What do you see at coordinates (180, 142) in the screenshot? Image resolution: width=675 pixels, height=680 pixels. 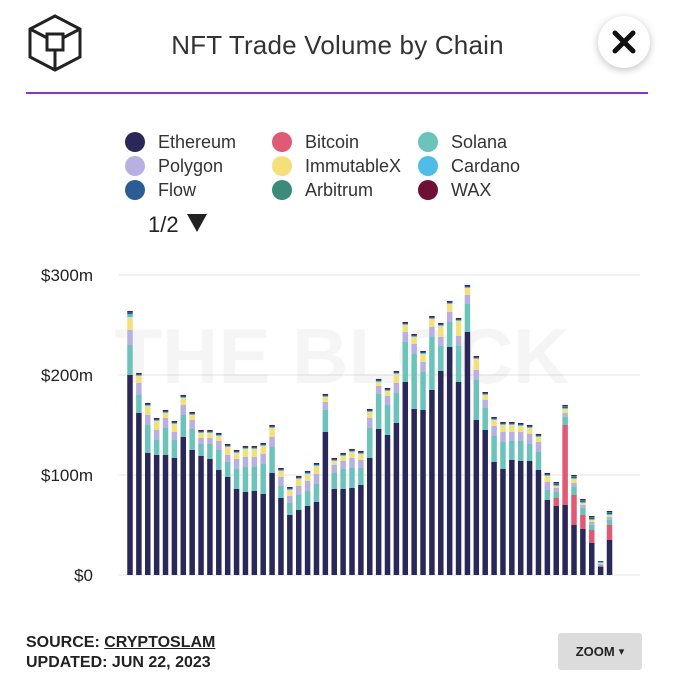 I see `legend-item-ethereum: Ethereum` at bounding box center [180, 142].